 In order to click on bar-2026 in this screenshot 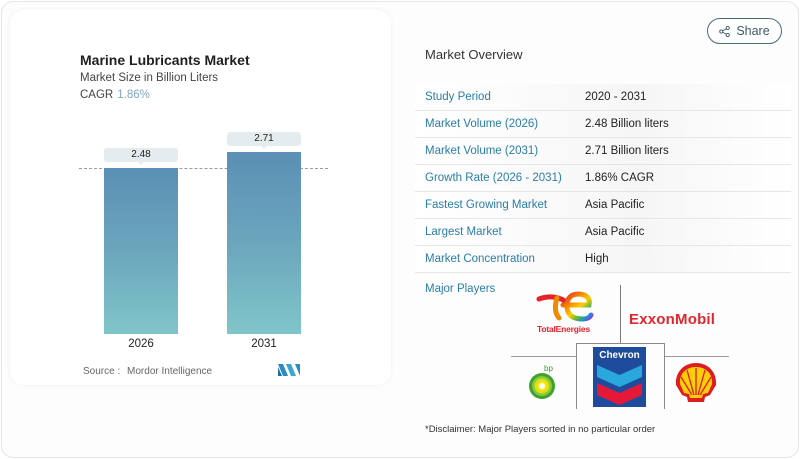, I will do `click(141, 251)`.